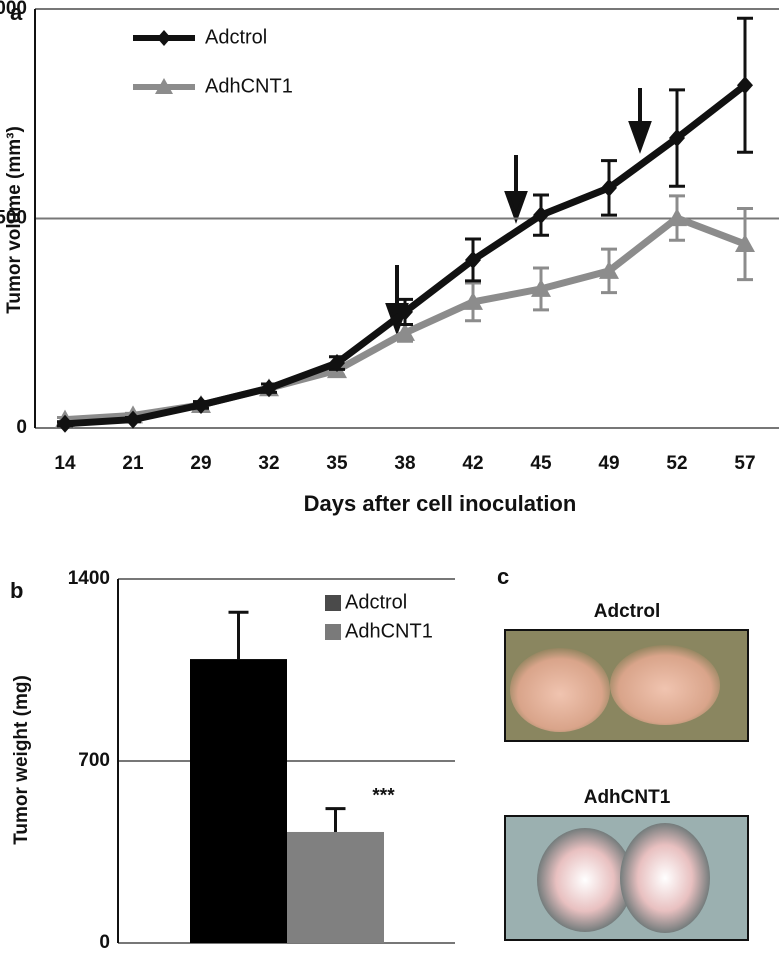 This screenshot has height=957, width=779. Describe the element at coordinates (472, 463) in the screenshot. I see `x-tick-label: 42` at that location.